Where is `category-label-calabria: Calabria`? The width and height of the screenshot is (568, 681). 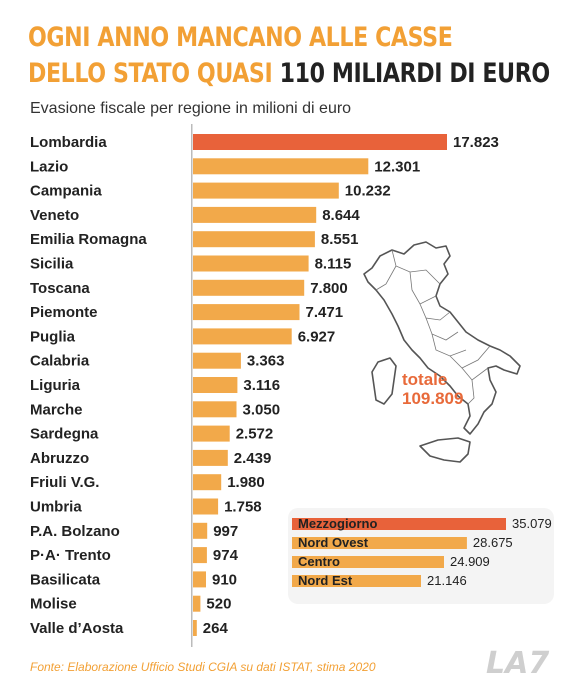 category-label-calabria: Calabria is located at coordinates (60, 361).